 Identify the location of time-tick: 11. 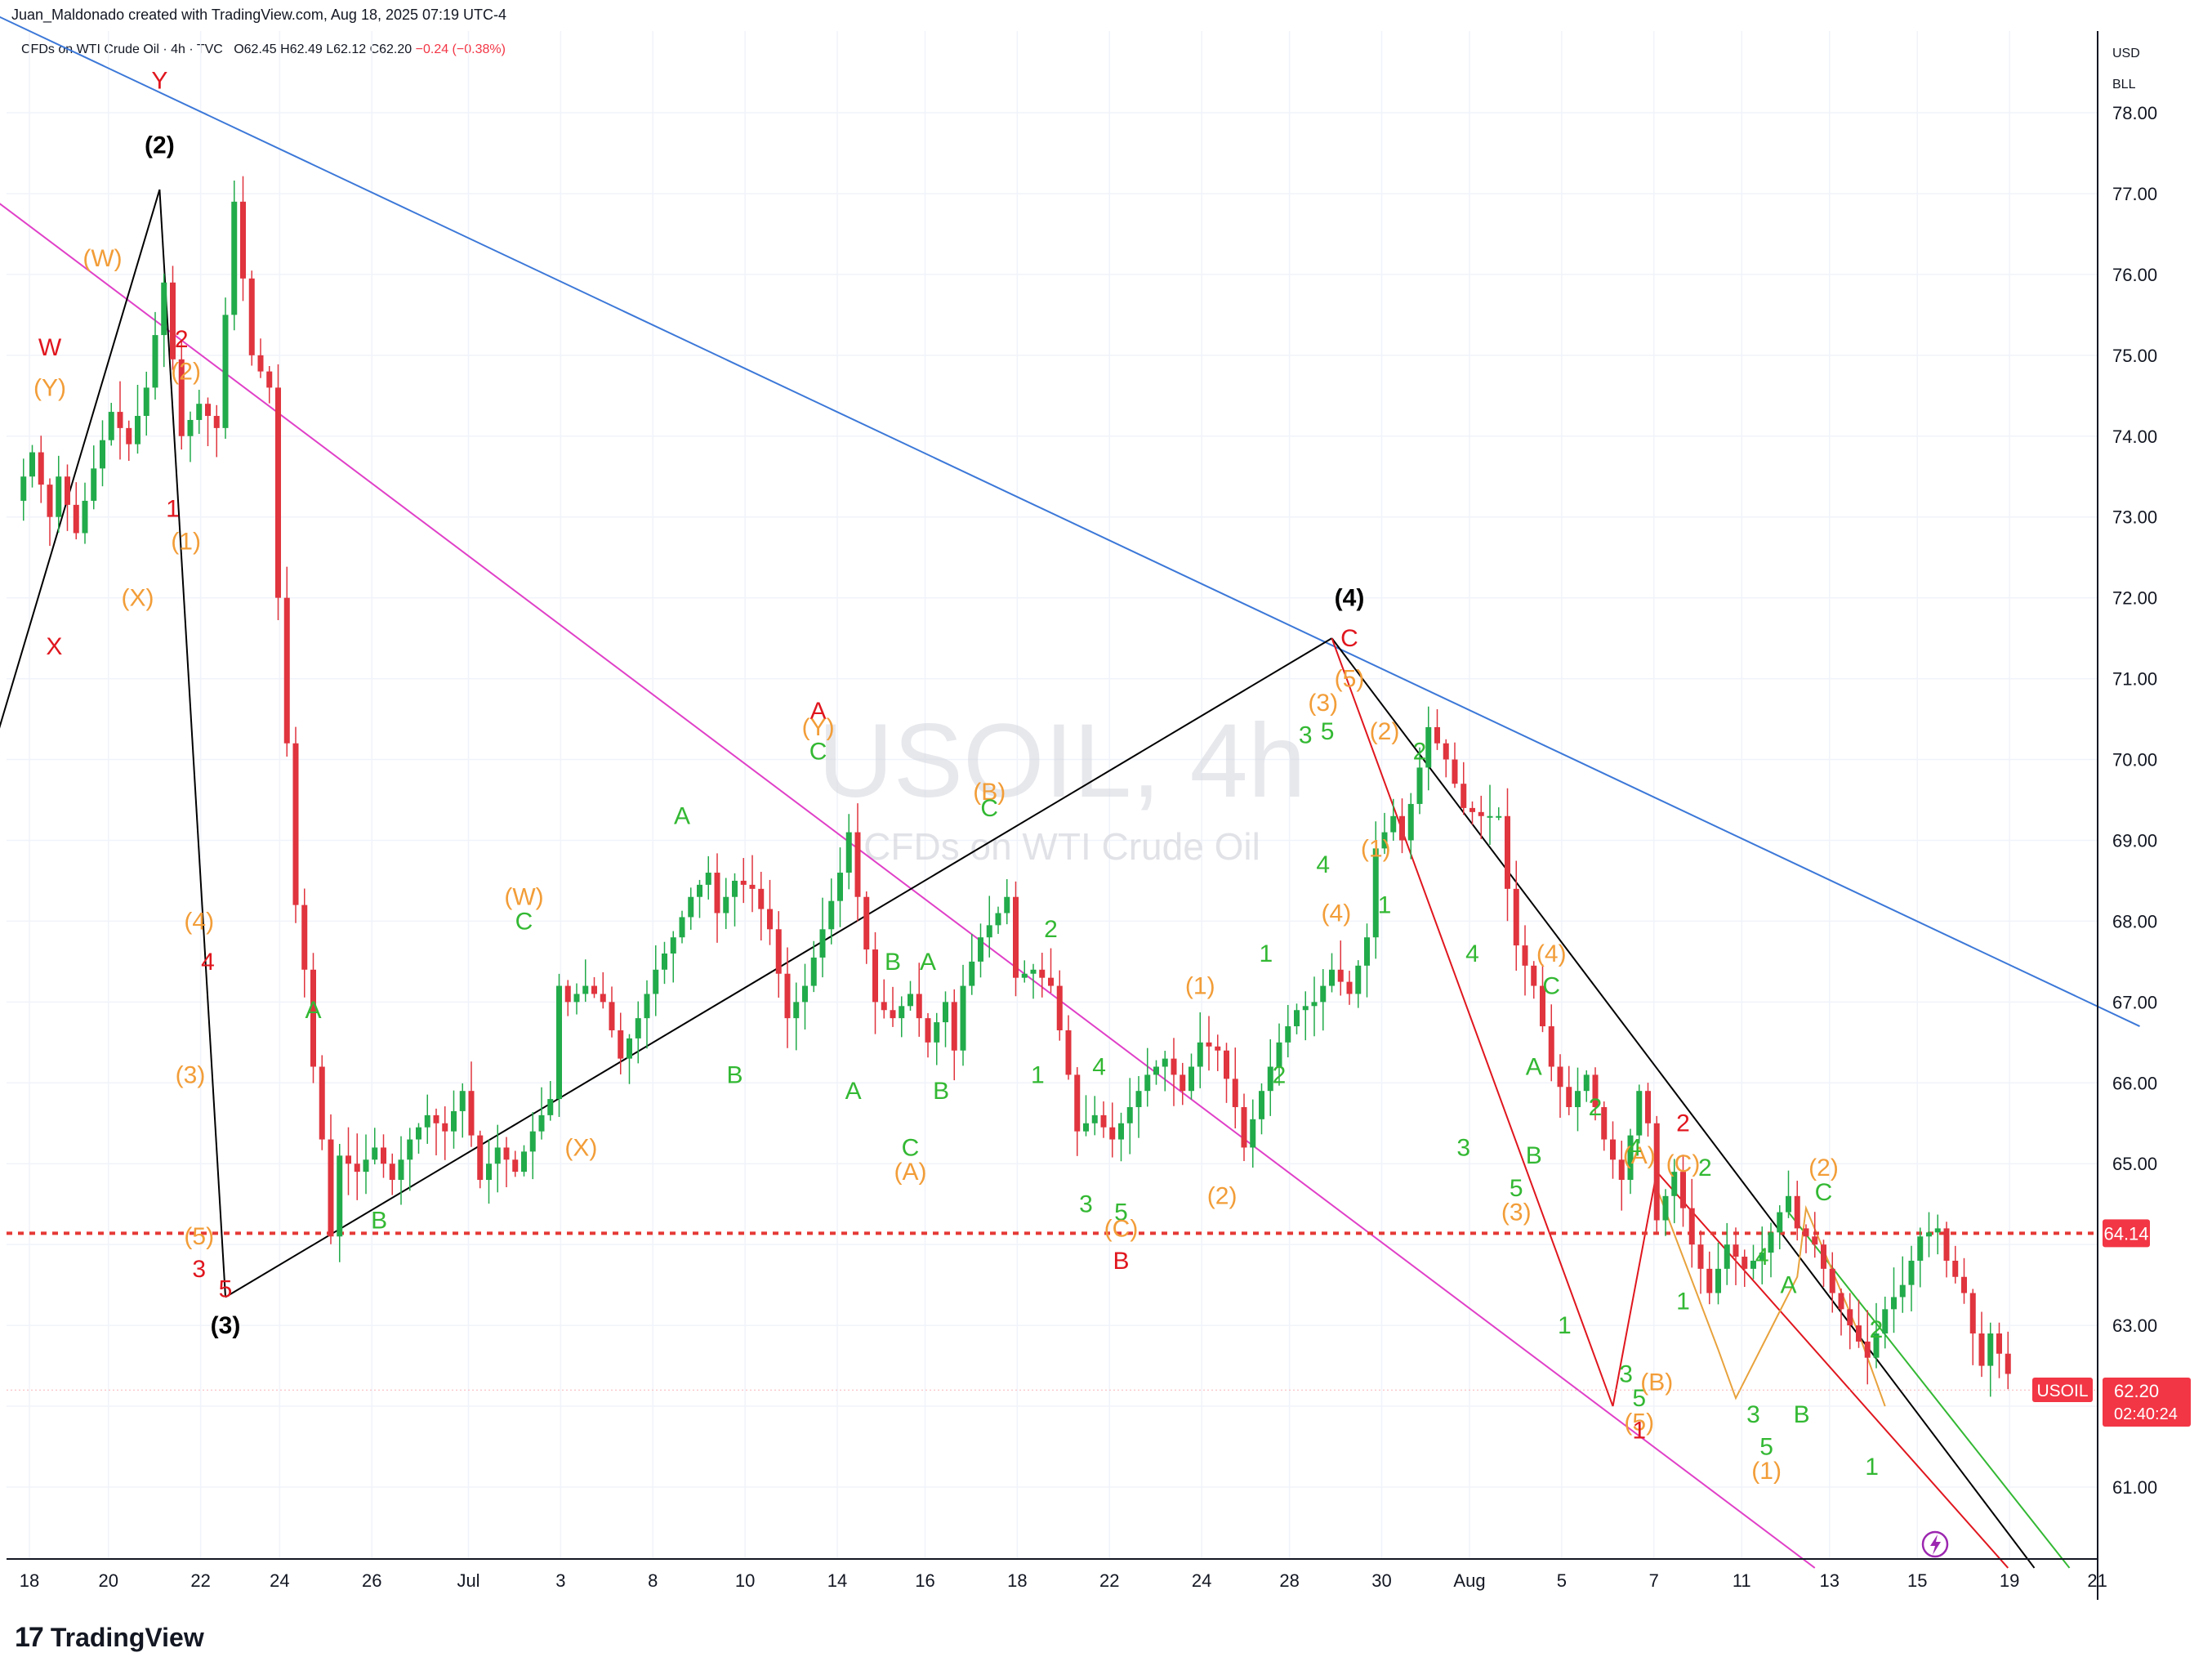
(1742, 1580).